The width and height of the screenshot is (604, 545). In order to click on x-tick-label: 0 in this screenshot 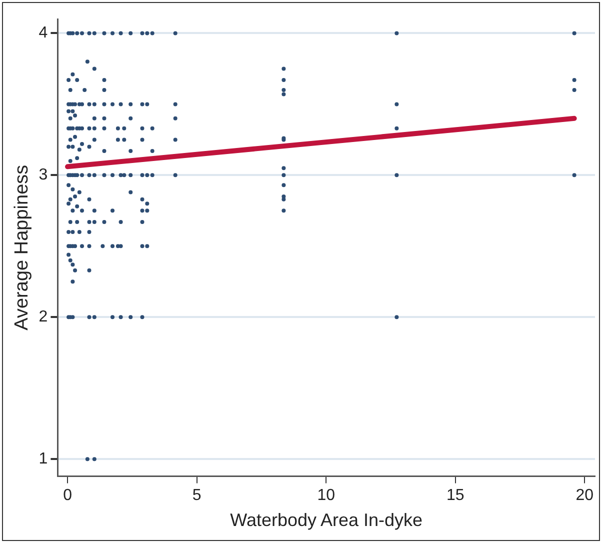, I will do `click(67, 495)`.